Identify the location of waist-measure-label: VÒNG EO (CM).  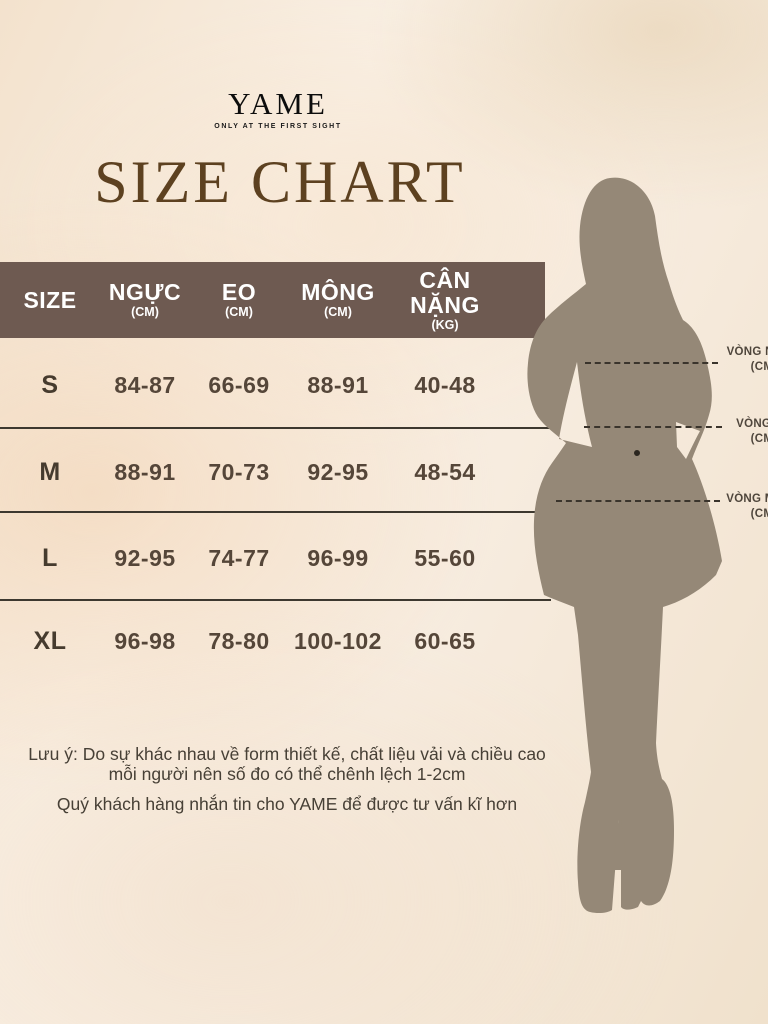
(752, 431).